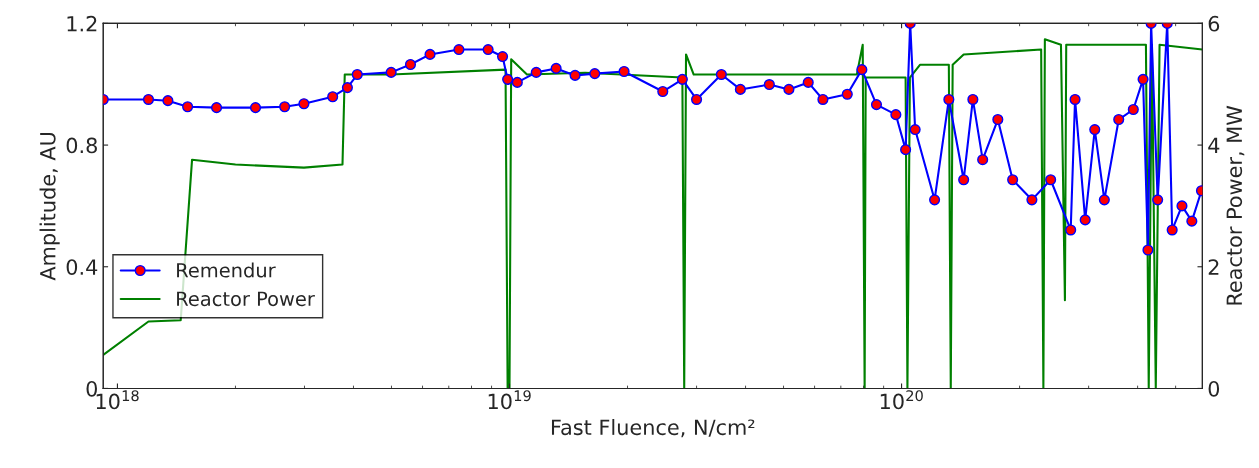 The height and width of the screenshot is (468, 1259). Describe the element at coordinates (1214, 23) in the screenshot. I see `y2-tick-label: 6` at that location.